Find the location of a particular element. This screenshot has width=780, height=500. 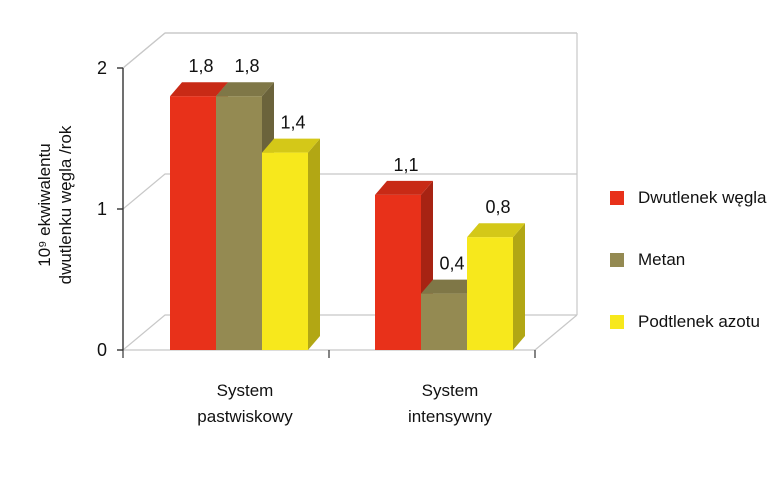

side-wall-top is located at coordinates (144, 50).